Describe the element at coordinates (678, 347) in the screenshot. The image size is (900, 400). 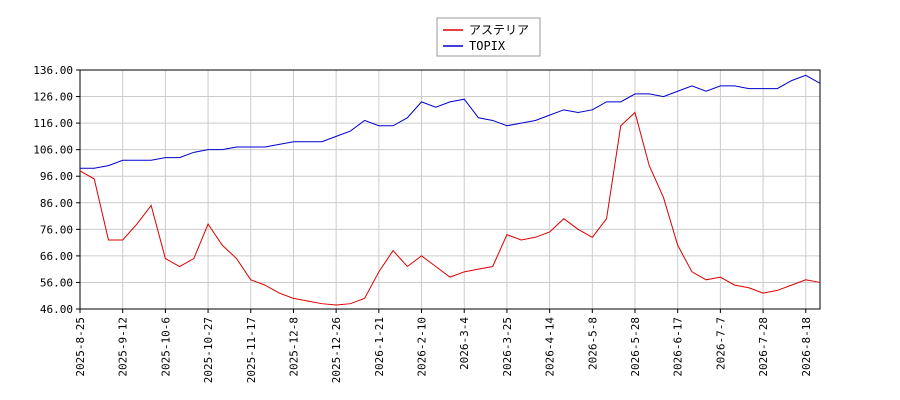
I see `x-tick-label: 2026-6-17` at that location.